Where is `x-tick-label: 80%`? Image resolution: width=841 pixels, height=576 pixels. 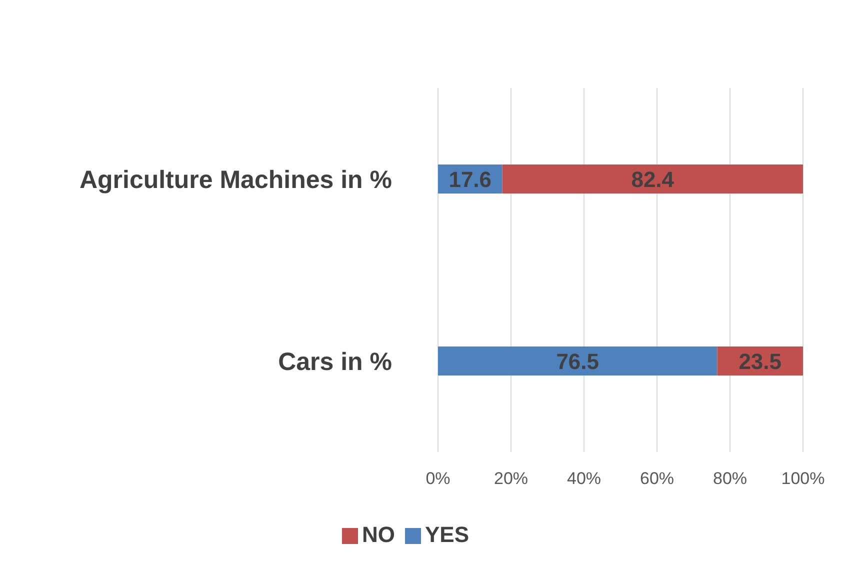 x-tick-label: 80% is located at coordinates (730, 478).